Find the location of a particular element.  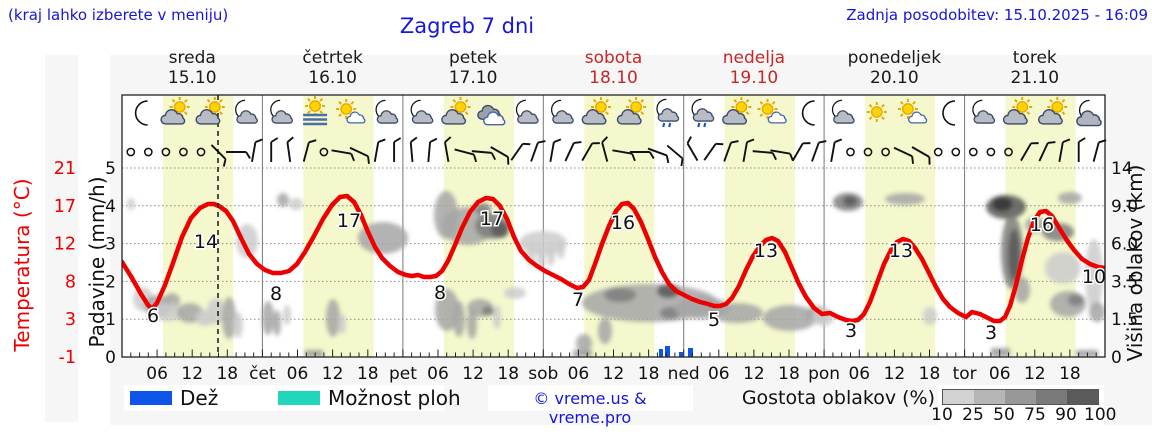

day-abbr-label: čet is located at coordinates (262, 374).